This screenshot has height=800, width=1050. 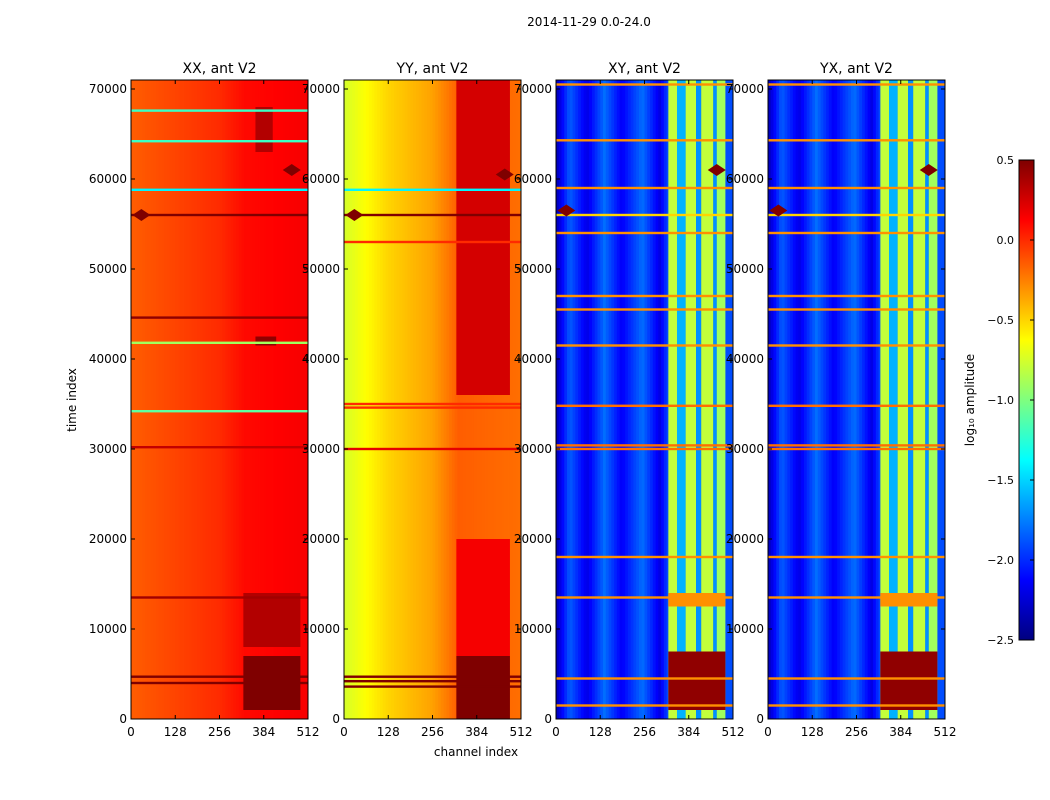 I want to click on y-axis-label: time index, so click(x=72, y=400).